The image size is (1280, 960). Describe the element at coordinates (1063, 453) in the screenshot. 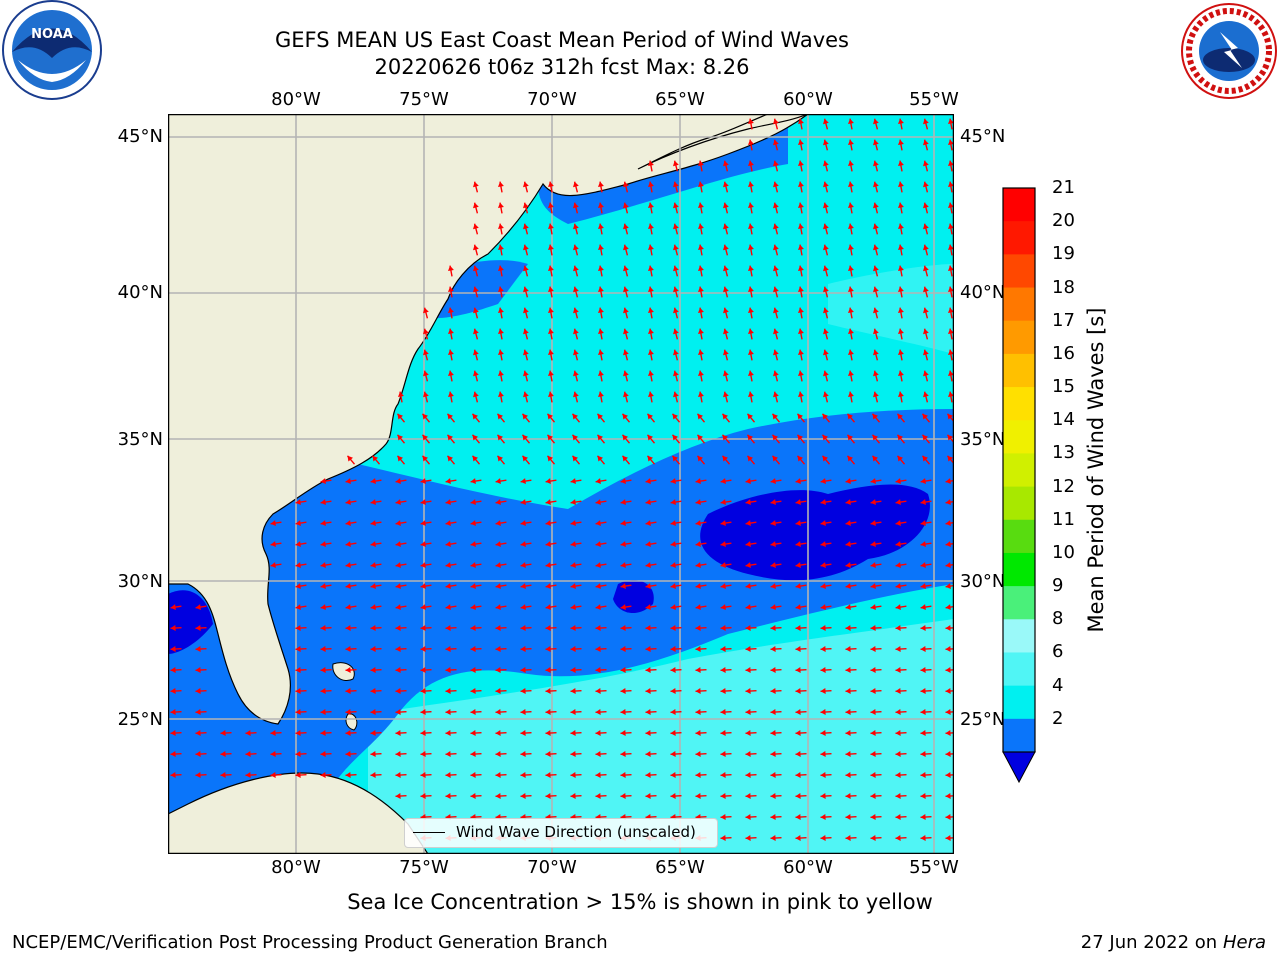

I see `colorbar-tick-label: 13` at that location.